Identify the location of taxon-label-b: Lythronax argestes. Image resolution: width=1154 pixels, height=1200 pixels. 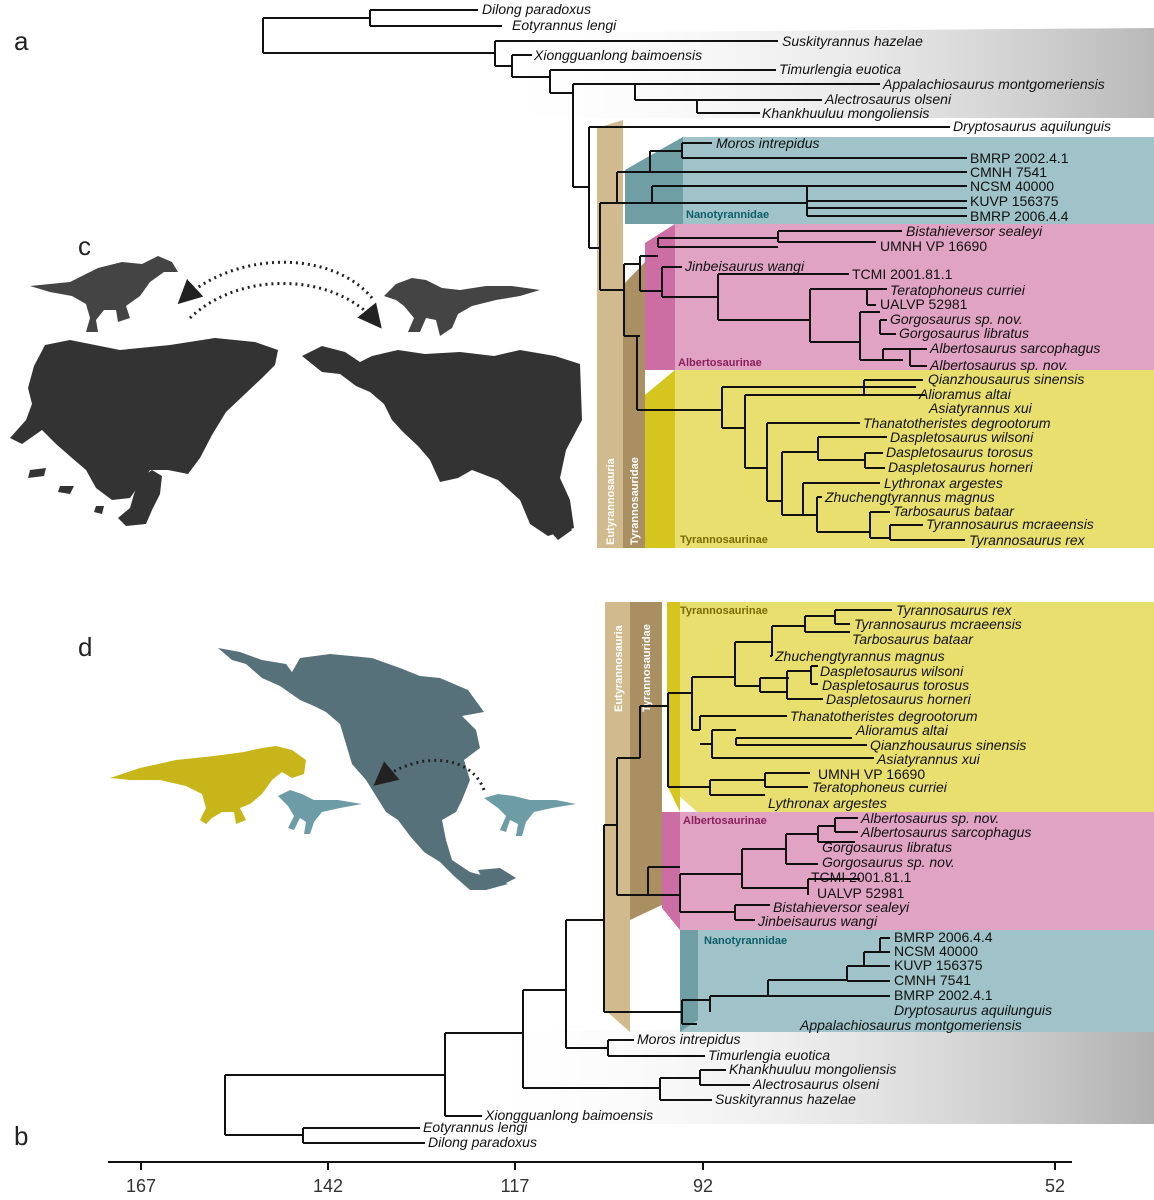
(827, 803).